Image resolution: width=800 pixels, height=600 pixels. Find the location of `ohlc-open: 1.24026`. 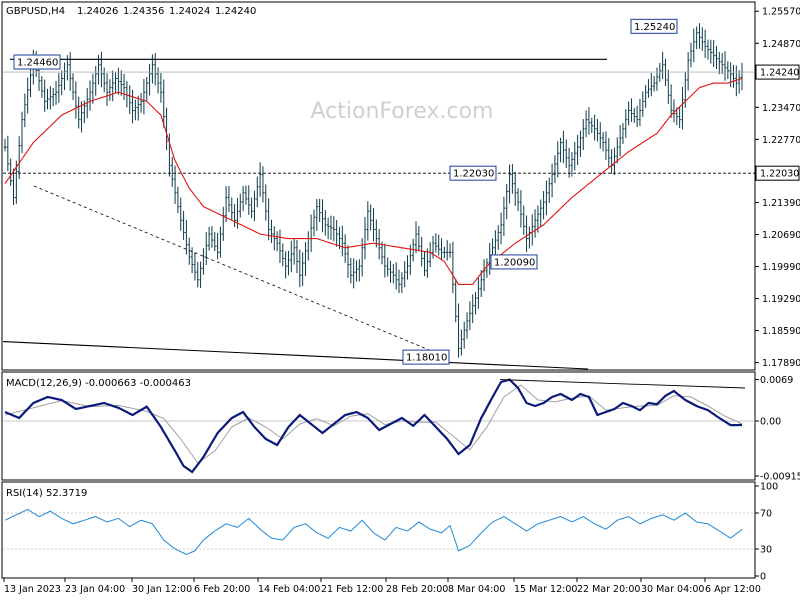

ohlc-open: 1.24026 is located at coordinates (97, 11).